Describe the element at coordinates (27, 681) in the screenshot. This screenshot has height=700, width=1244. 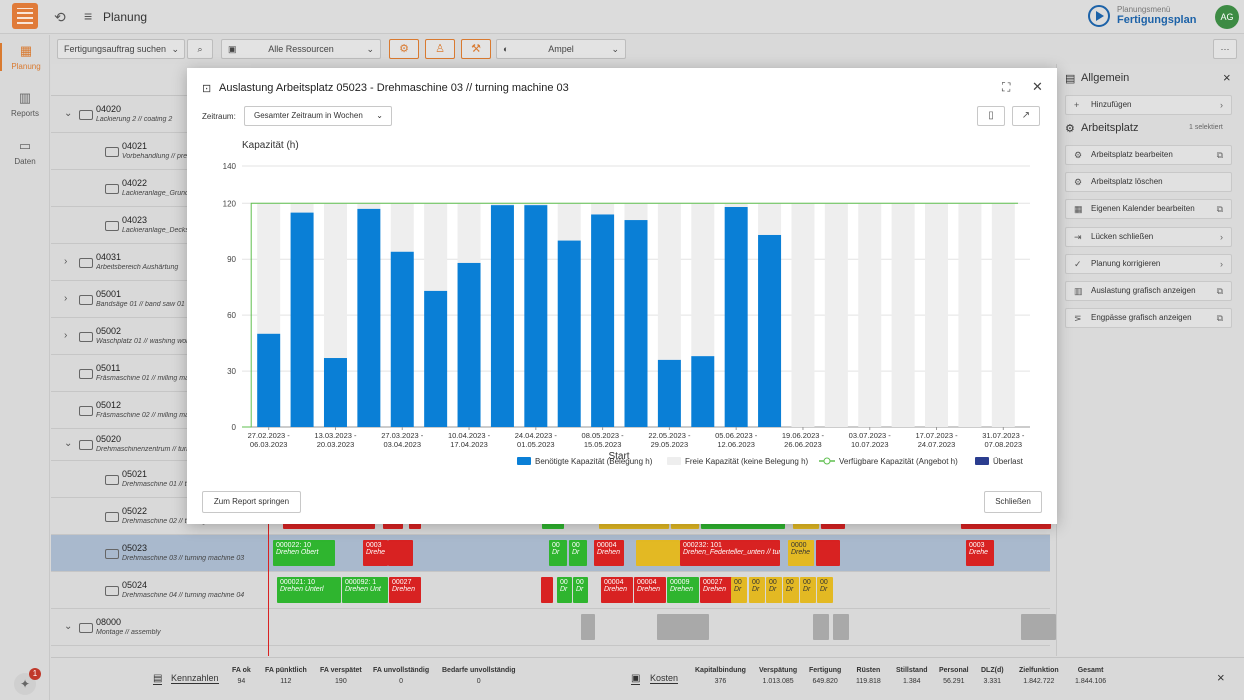
I see `lightbulb-icon: ✦ 1` at that location.